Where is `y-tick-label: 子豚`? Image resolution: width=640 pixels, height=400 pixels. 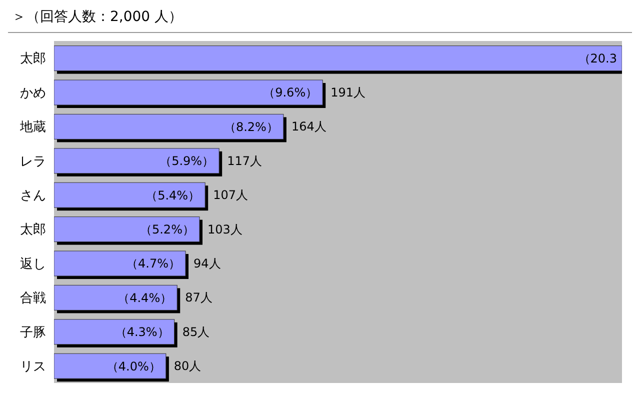
y-tick-label: 子豚 is located at coordinates (33, 332).